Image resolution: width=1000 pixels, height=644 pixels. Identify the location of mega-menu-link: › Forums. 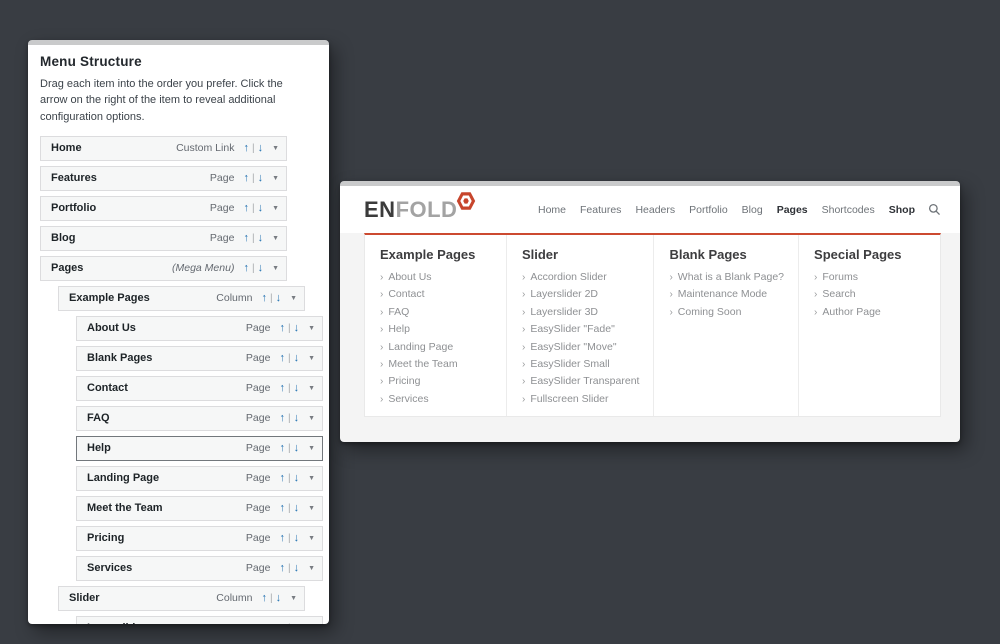
(870, 277).